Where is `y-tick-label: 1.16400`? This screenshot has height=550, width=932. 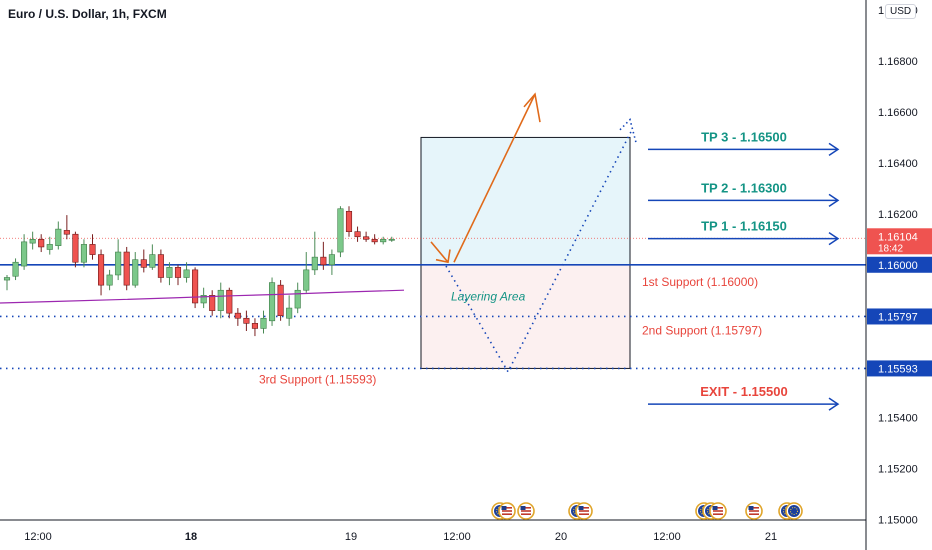
y-tick-label: 1.16400 is located at coordinates (898, 164).